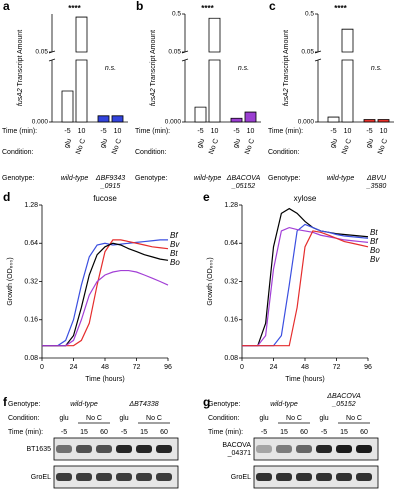 This screenshot has width=400, height=500. I want to click on x-tick-label: 72, so click(137, 367).